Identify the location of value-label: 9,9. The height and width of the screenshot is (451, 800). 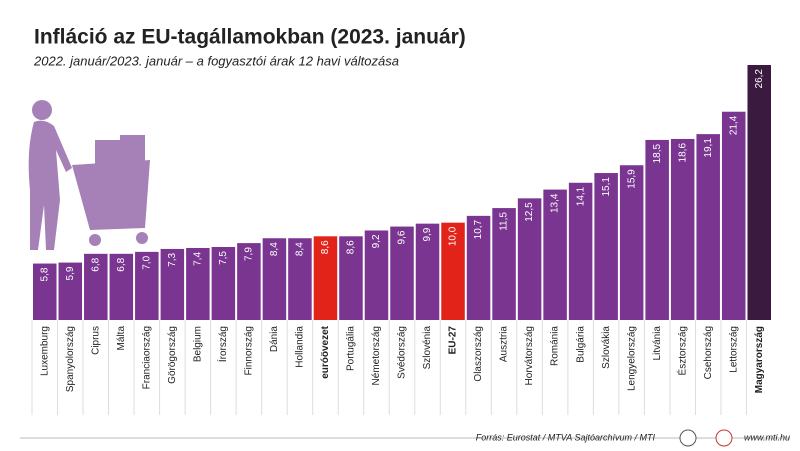
(427, 234).